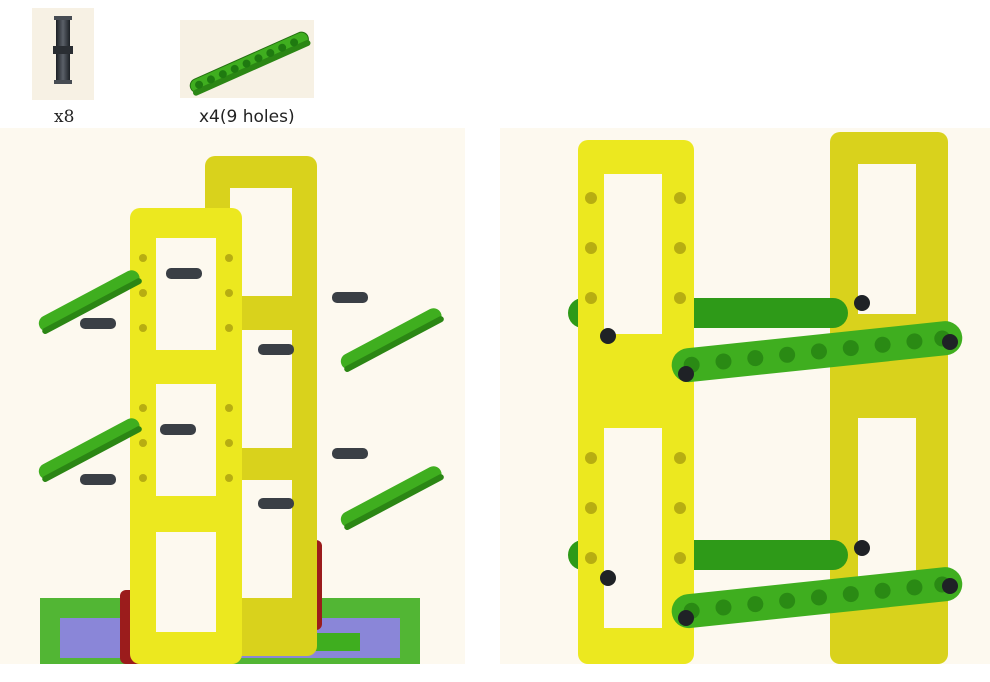  I want to click on front-frame-column, so click(186, 436).